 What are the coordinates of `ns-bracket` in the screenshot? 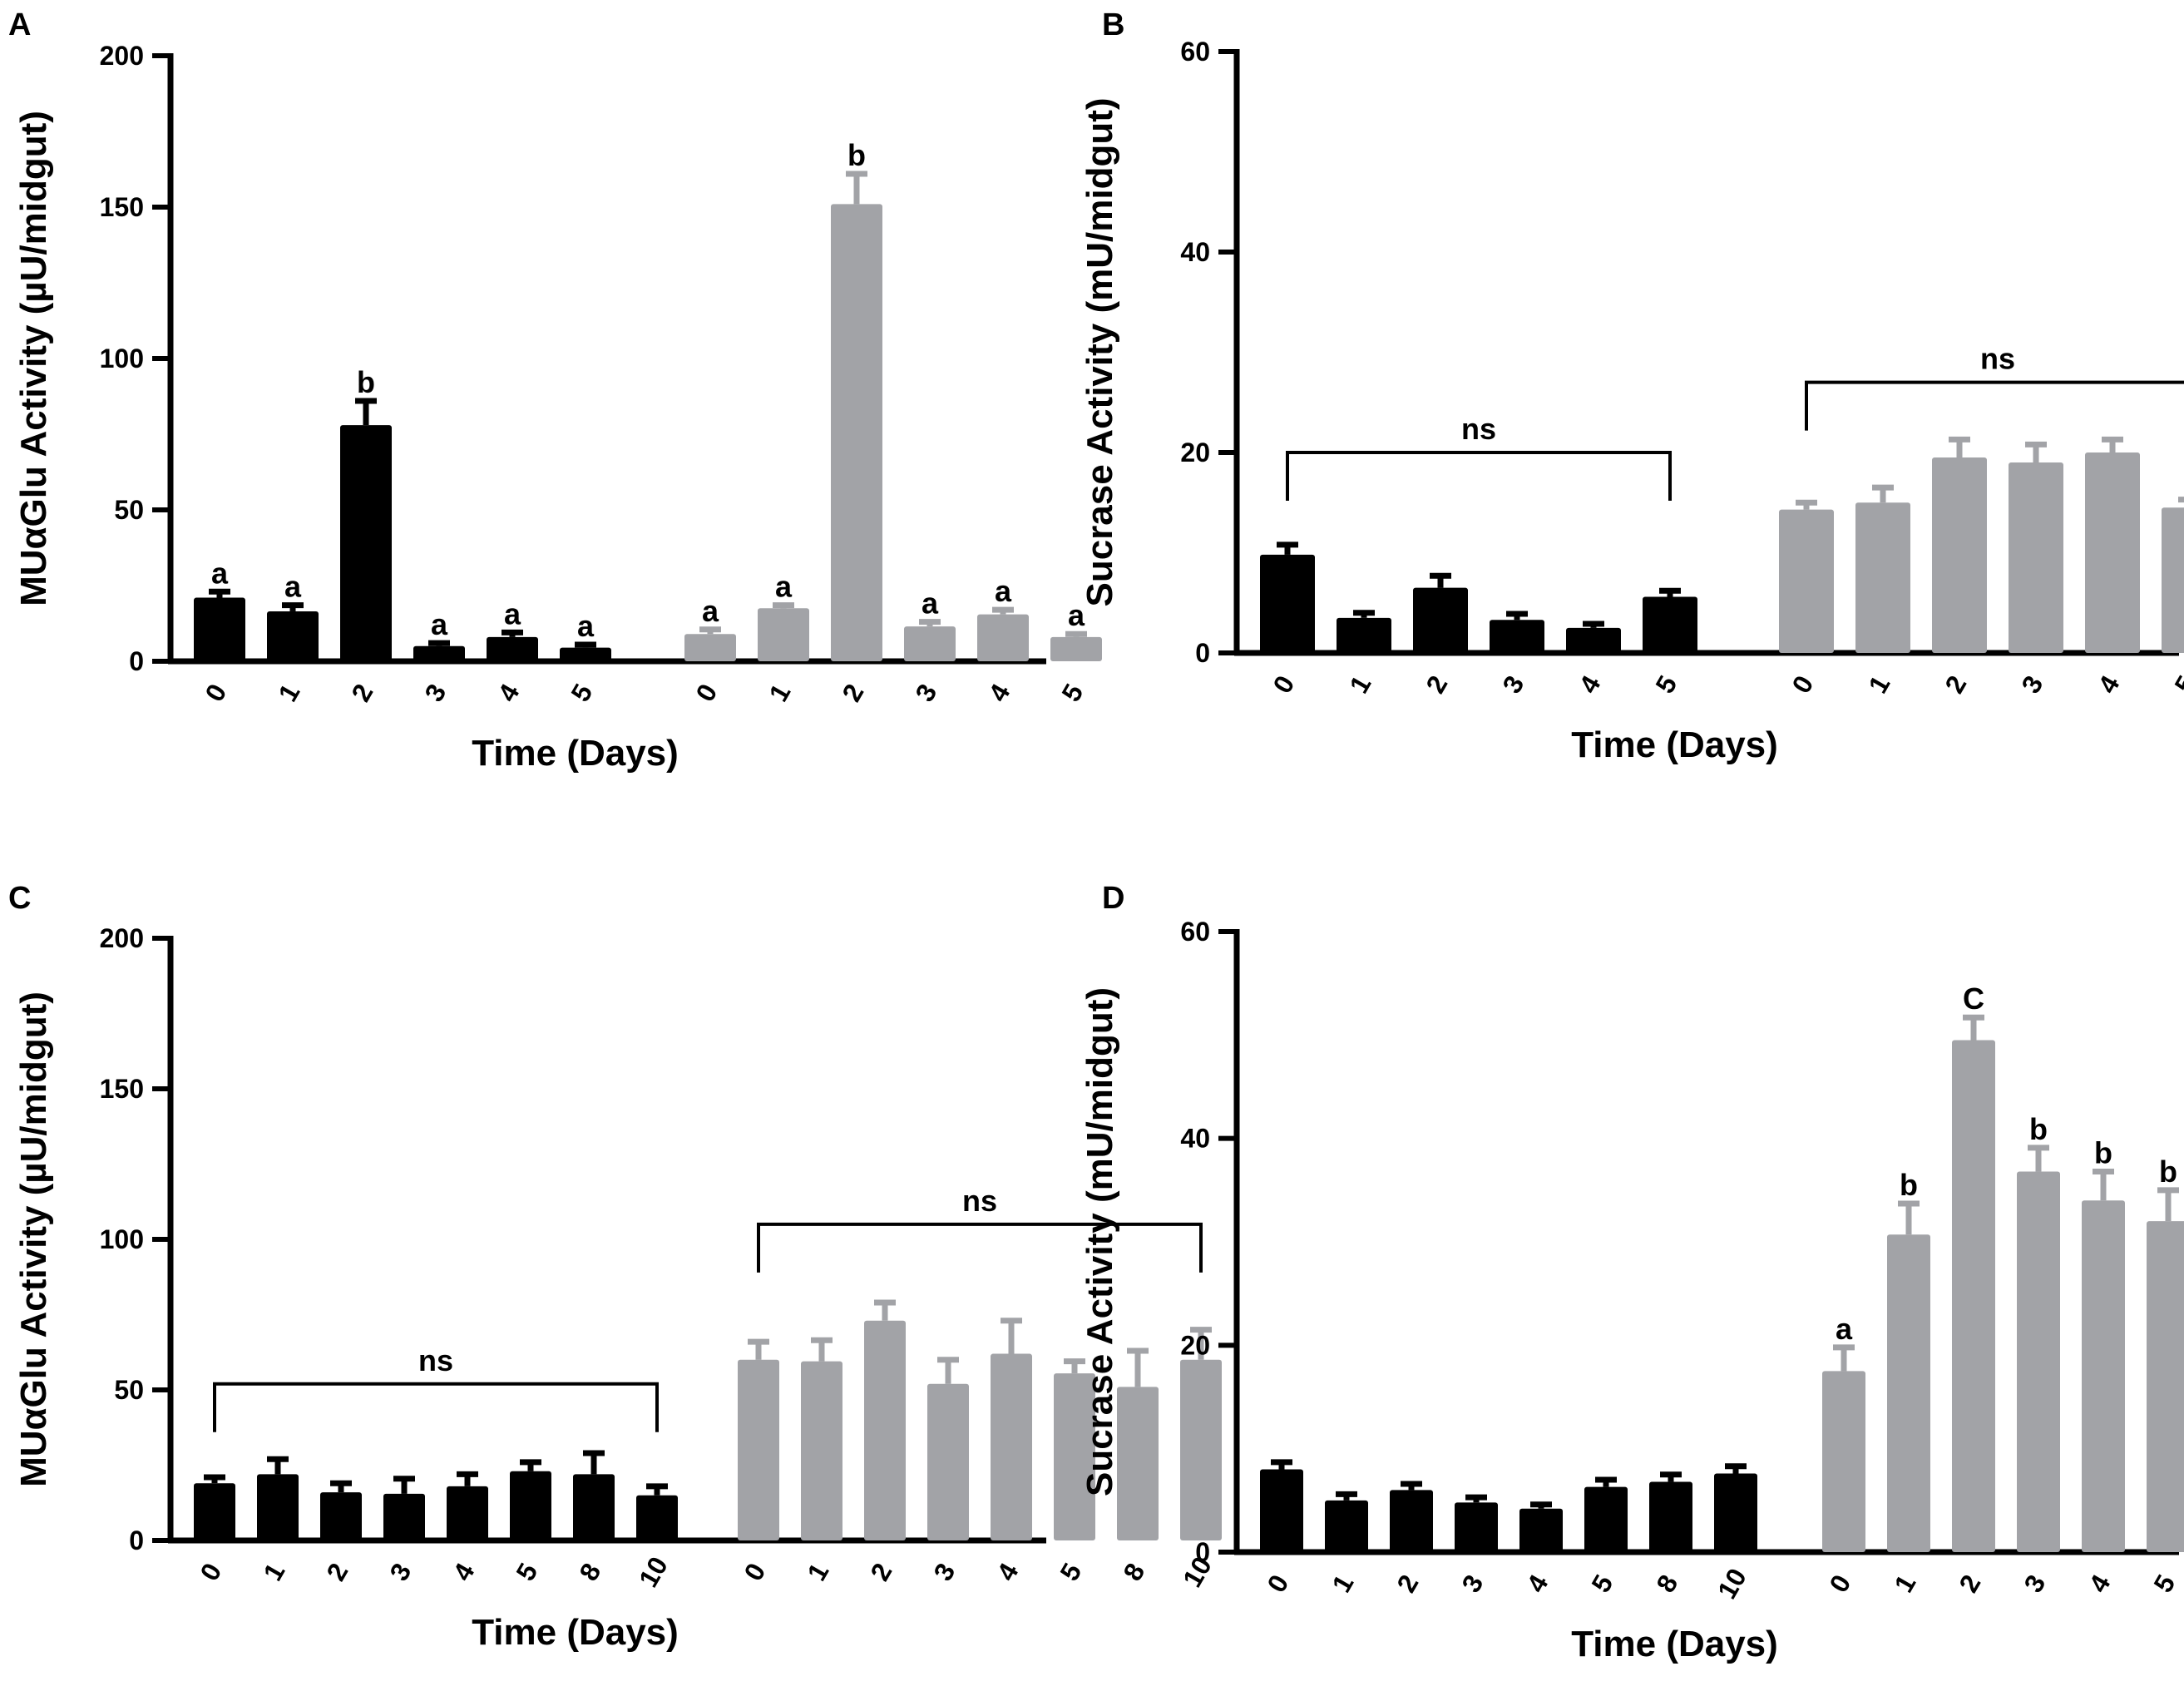 It's located at (1479, 476).